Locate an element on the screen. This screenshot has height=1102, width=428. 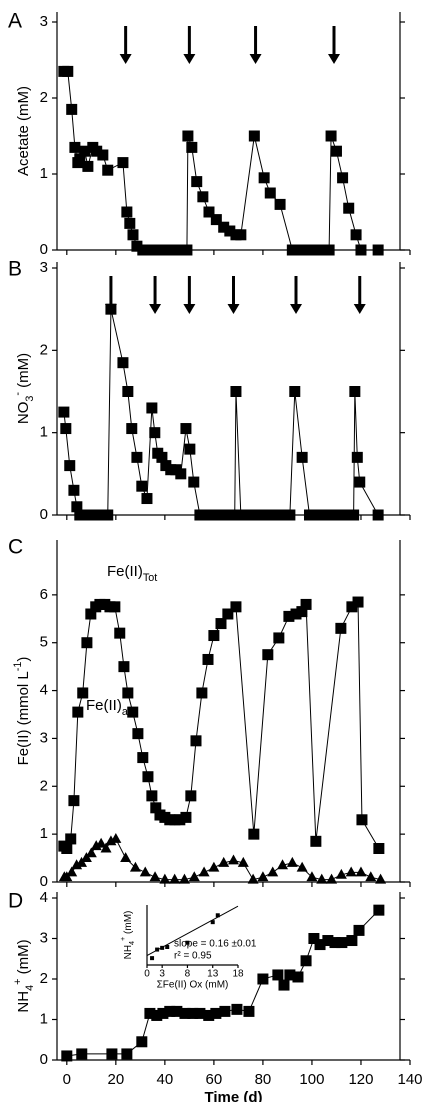
x-tick-label: 100 is located at coordinates (311, 1079).